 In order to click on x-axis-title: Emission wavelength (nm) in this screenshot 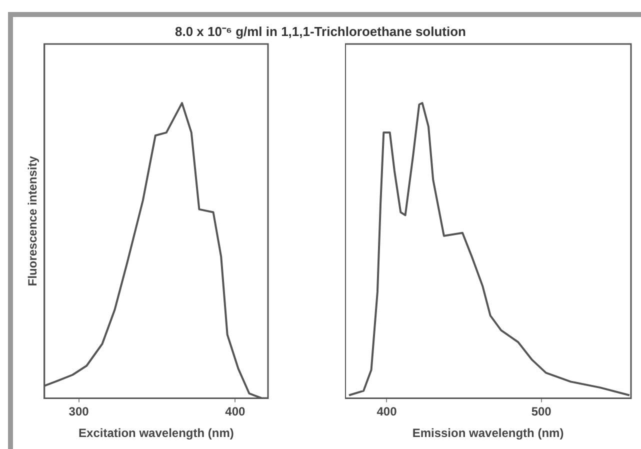, I will do `click(488, 433)`.